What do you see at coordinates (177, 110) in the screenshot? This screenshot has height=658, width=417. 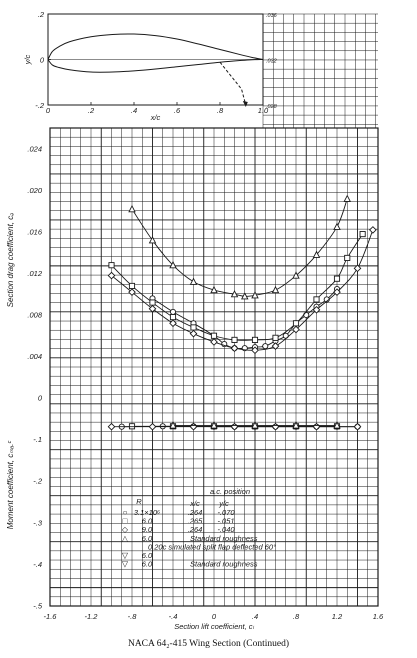 I see `airfoil-x-tick-label: .6` at bounding box center [177, 110].